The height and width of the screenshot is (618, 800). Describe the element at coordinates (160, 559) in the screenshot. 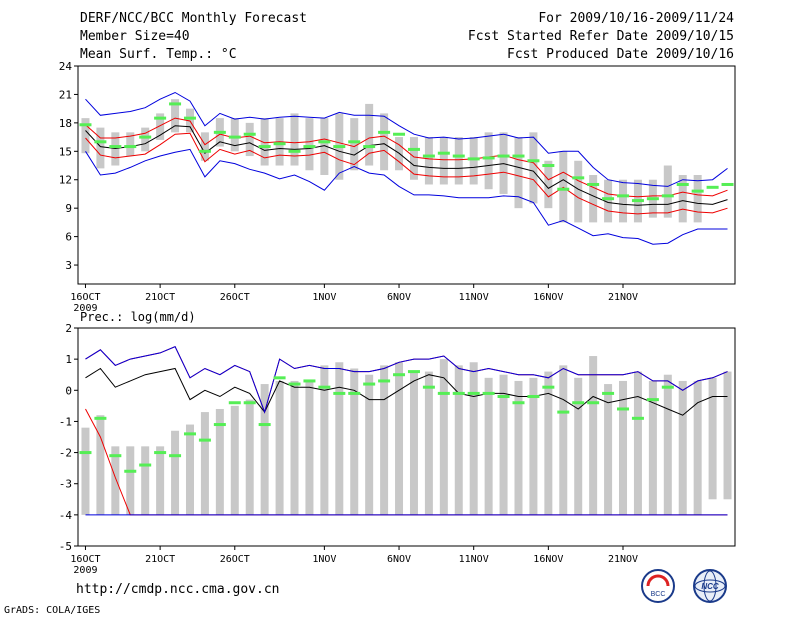

I see `prec-xtick-label: 21OCT` at that location.